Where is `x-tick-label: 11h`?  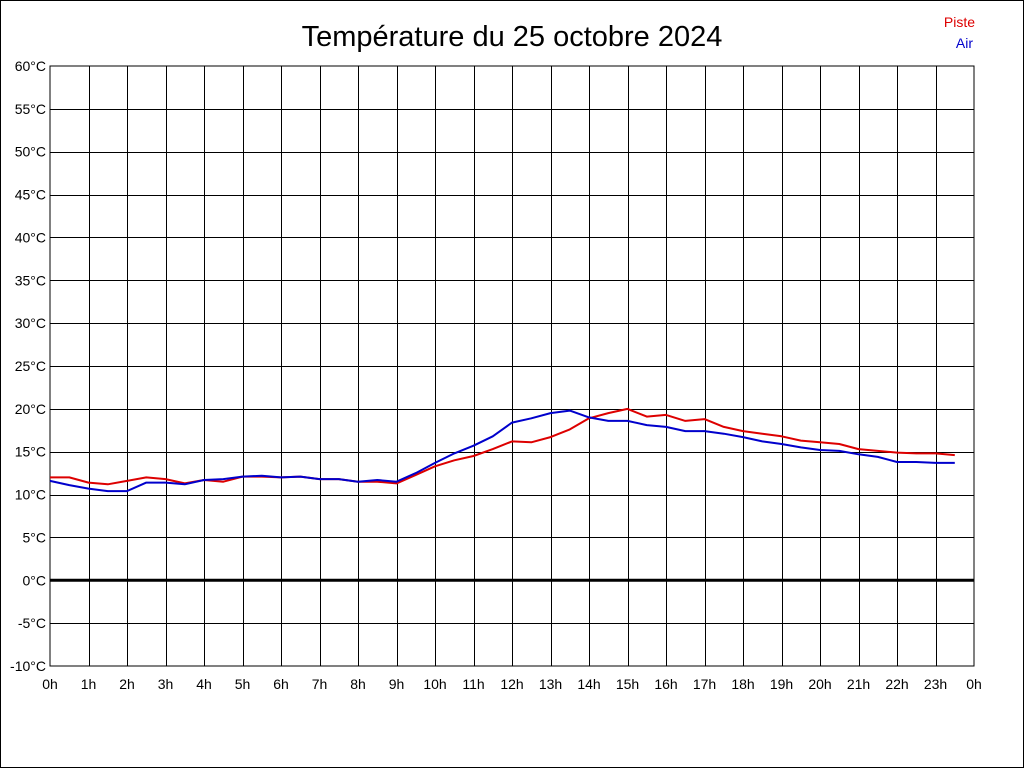
x-tick-label: 11h is located at coordinates (473, 684).